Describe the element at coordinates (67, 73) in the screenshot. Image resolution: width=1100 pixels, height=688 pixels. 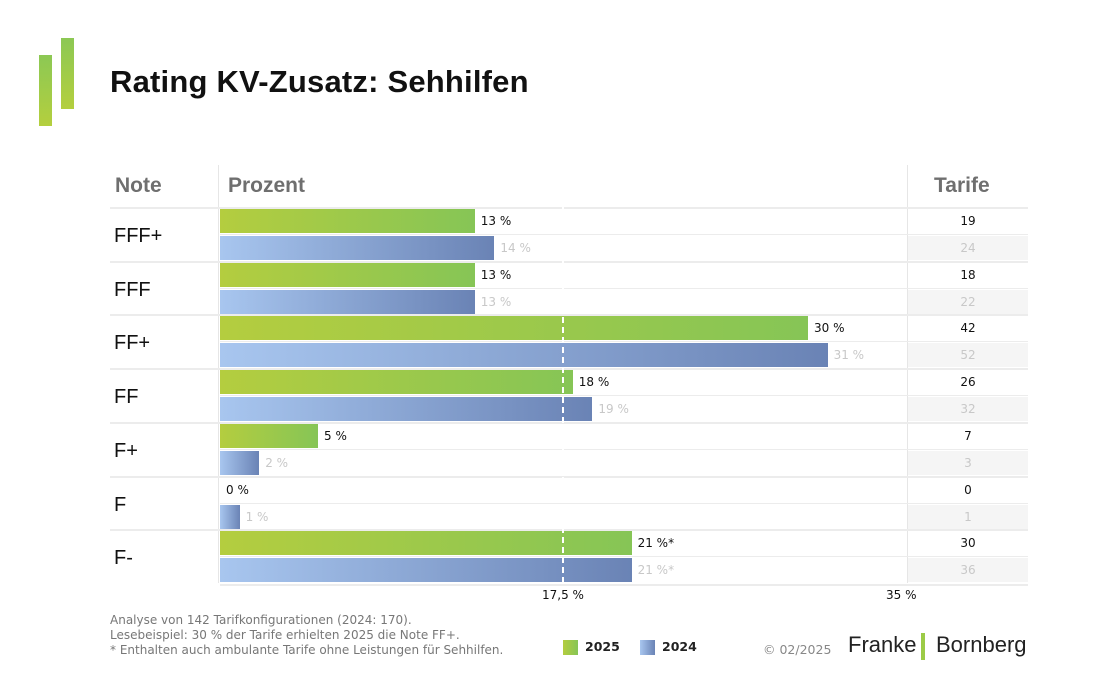
I see `logo-bar-right` at that location.